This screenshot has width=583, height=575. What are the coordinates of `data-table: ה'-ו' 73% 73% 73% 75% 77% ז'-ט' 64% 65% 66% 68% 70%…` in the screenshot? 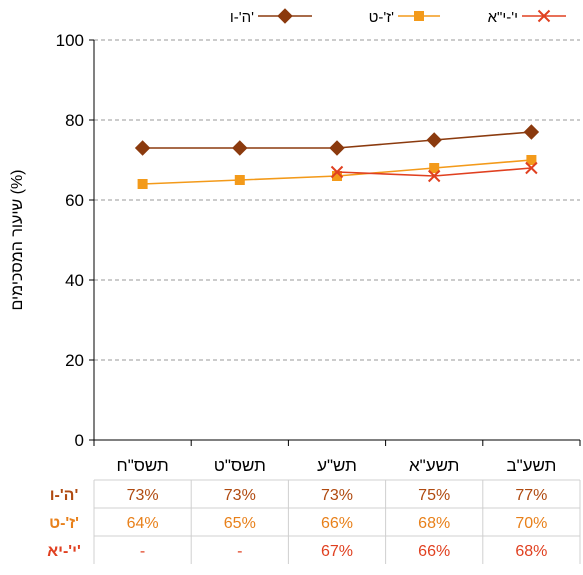 It's located at (314, 521).